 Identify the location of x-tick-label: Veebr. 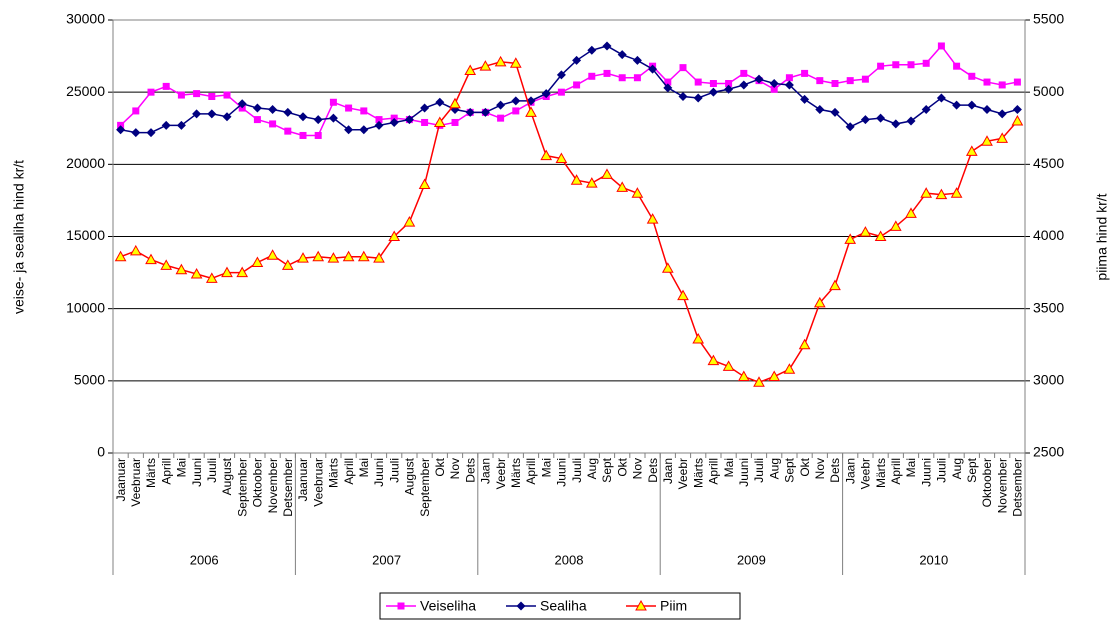
(866, 473).